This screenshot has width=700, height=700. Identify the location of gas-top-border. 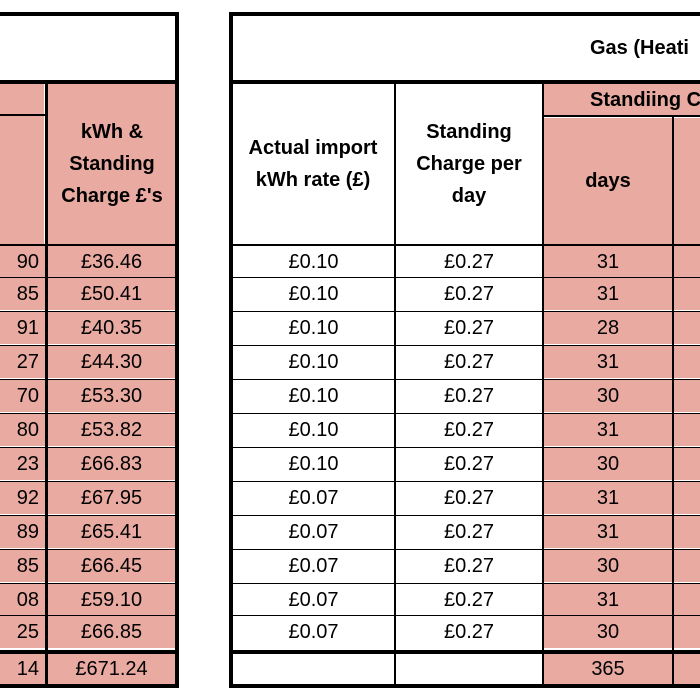
(464, 14).